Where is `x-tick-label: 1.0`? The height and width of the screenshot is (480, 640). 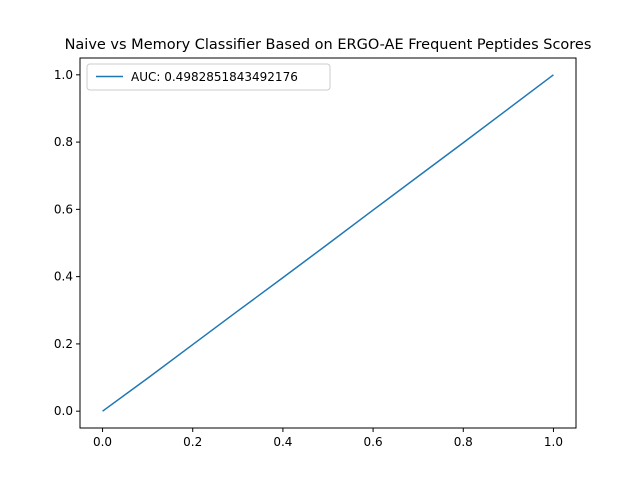 x-tick-label: 1.0 is located at coordinates (553, 442).